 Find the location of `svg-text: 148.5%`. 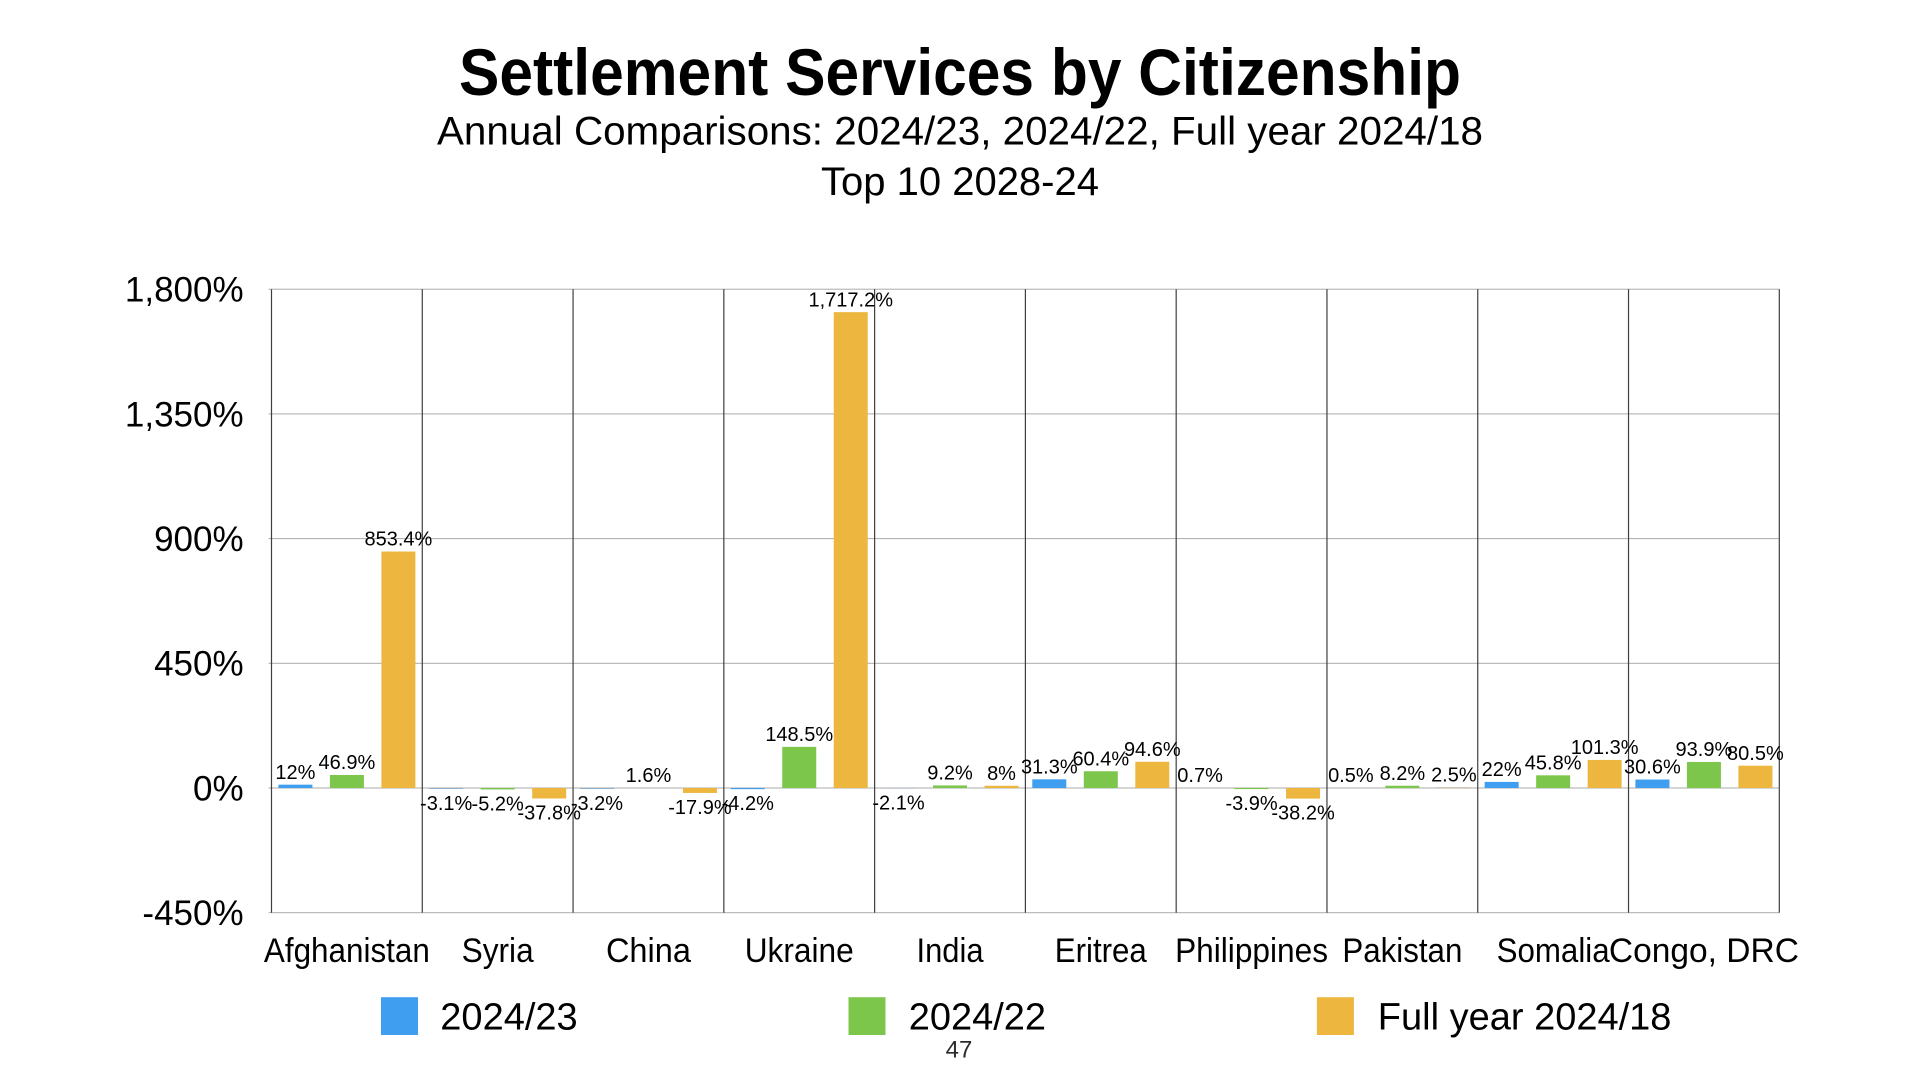

svg-text: 148.5% is located at coordinates (799, 735).